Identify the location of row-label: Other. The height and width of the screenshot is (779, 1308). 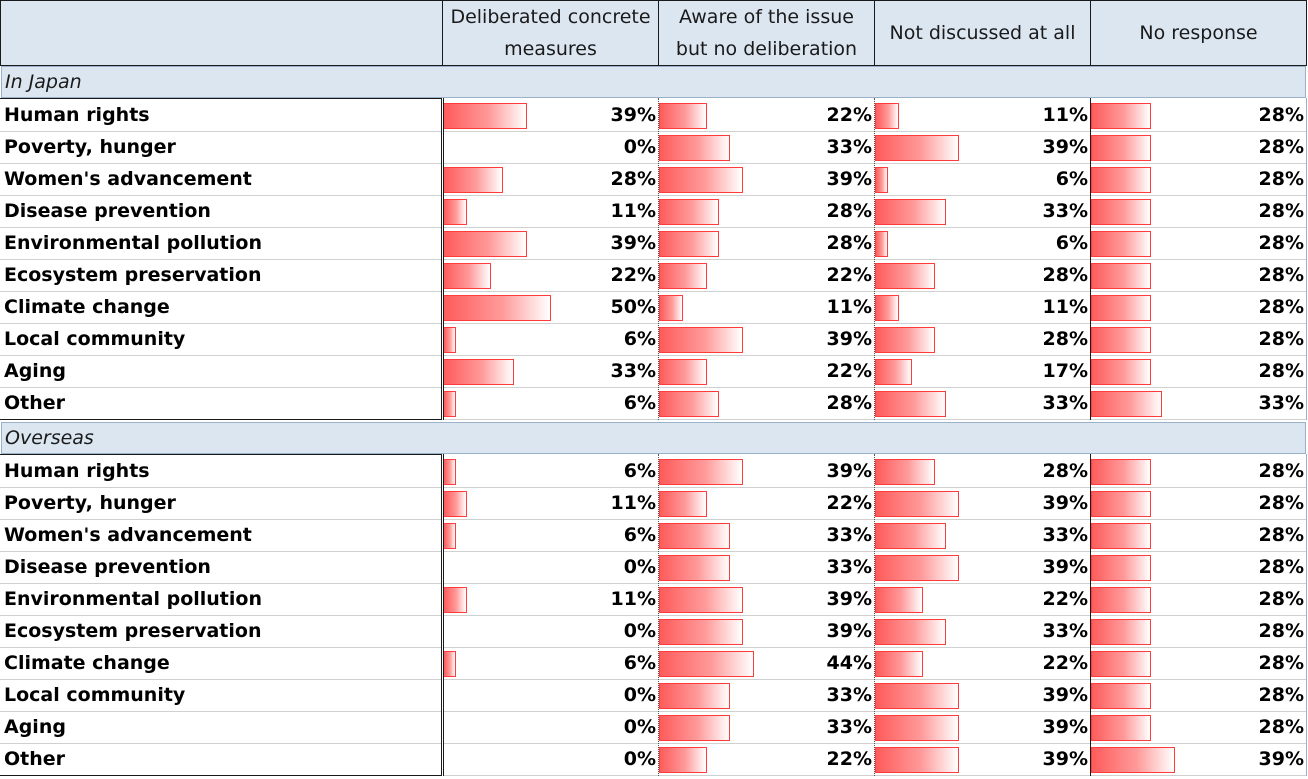
(220, 404).